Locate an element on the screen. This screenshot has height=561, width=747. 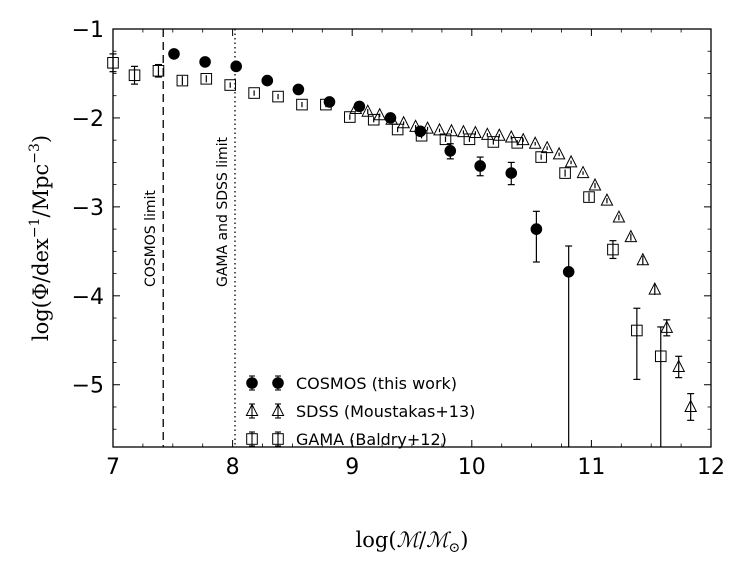
x-tick-label: 7 is located at coordinates (113, 467).